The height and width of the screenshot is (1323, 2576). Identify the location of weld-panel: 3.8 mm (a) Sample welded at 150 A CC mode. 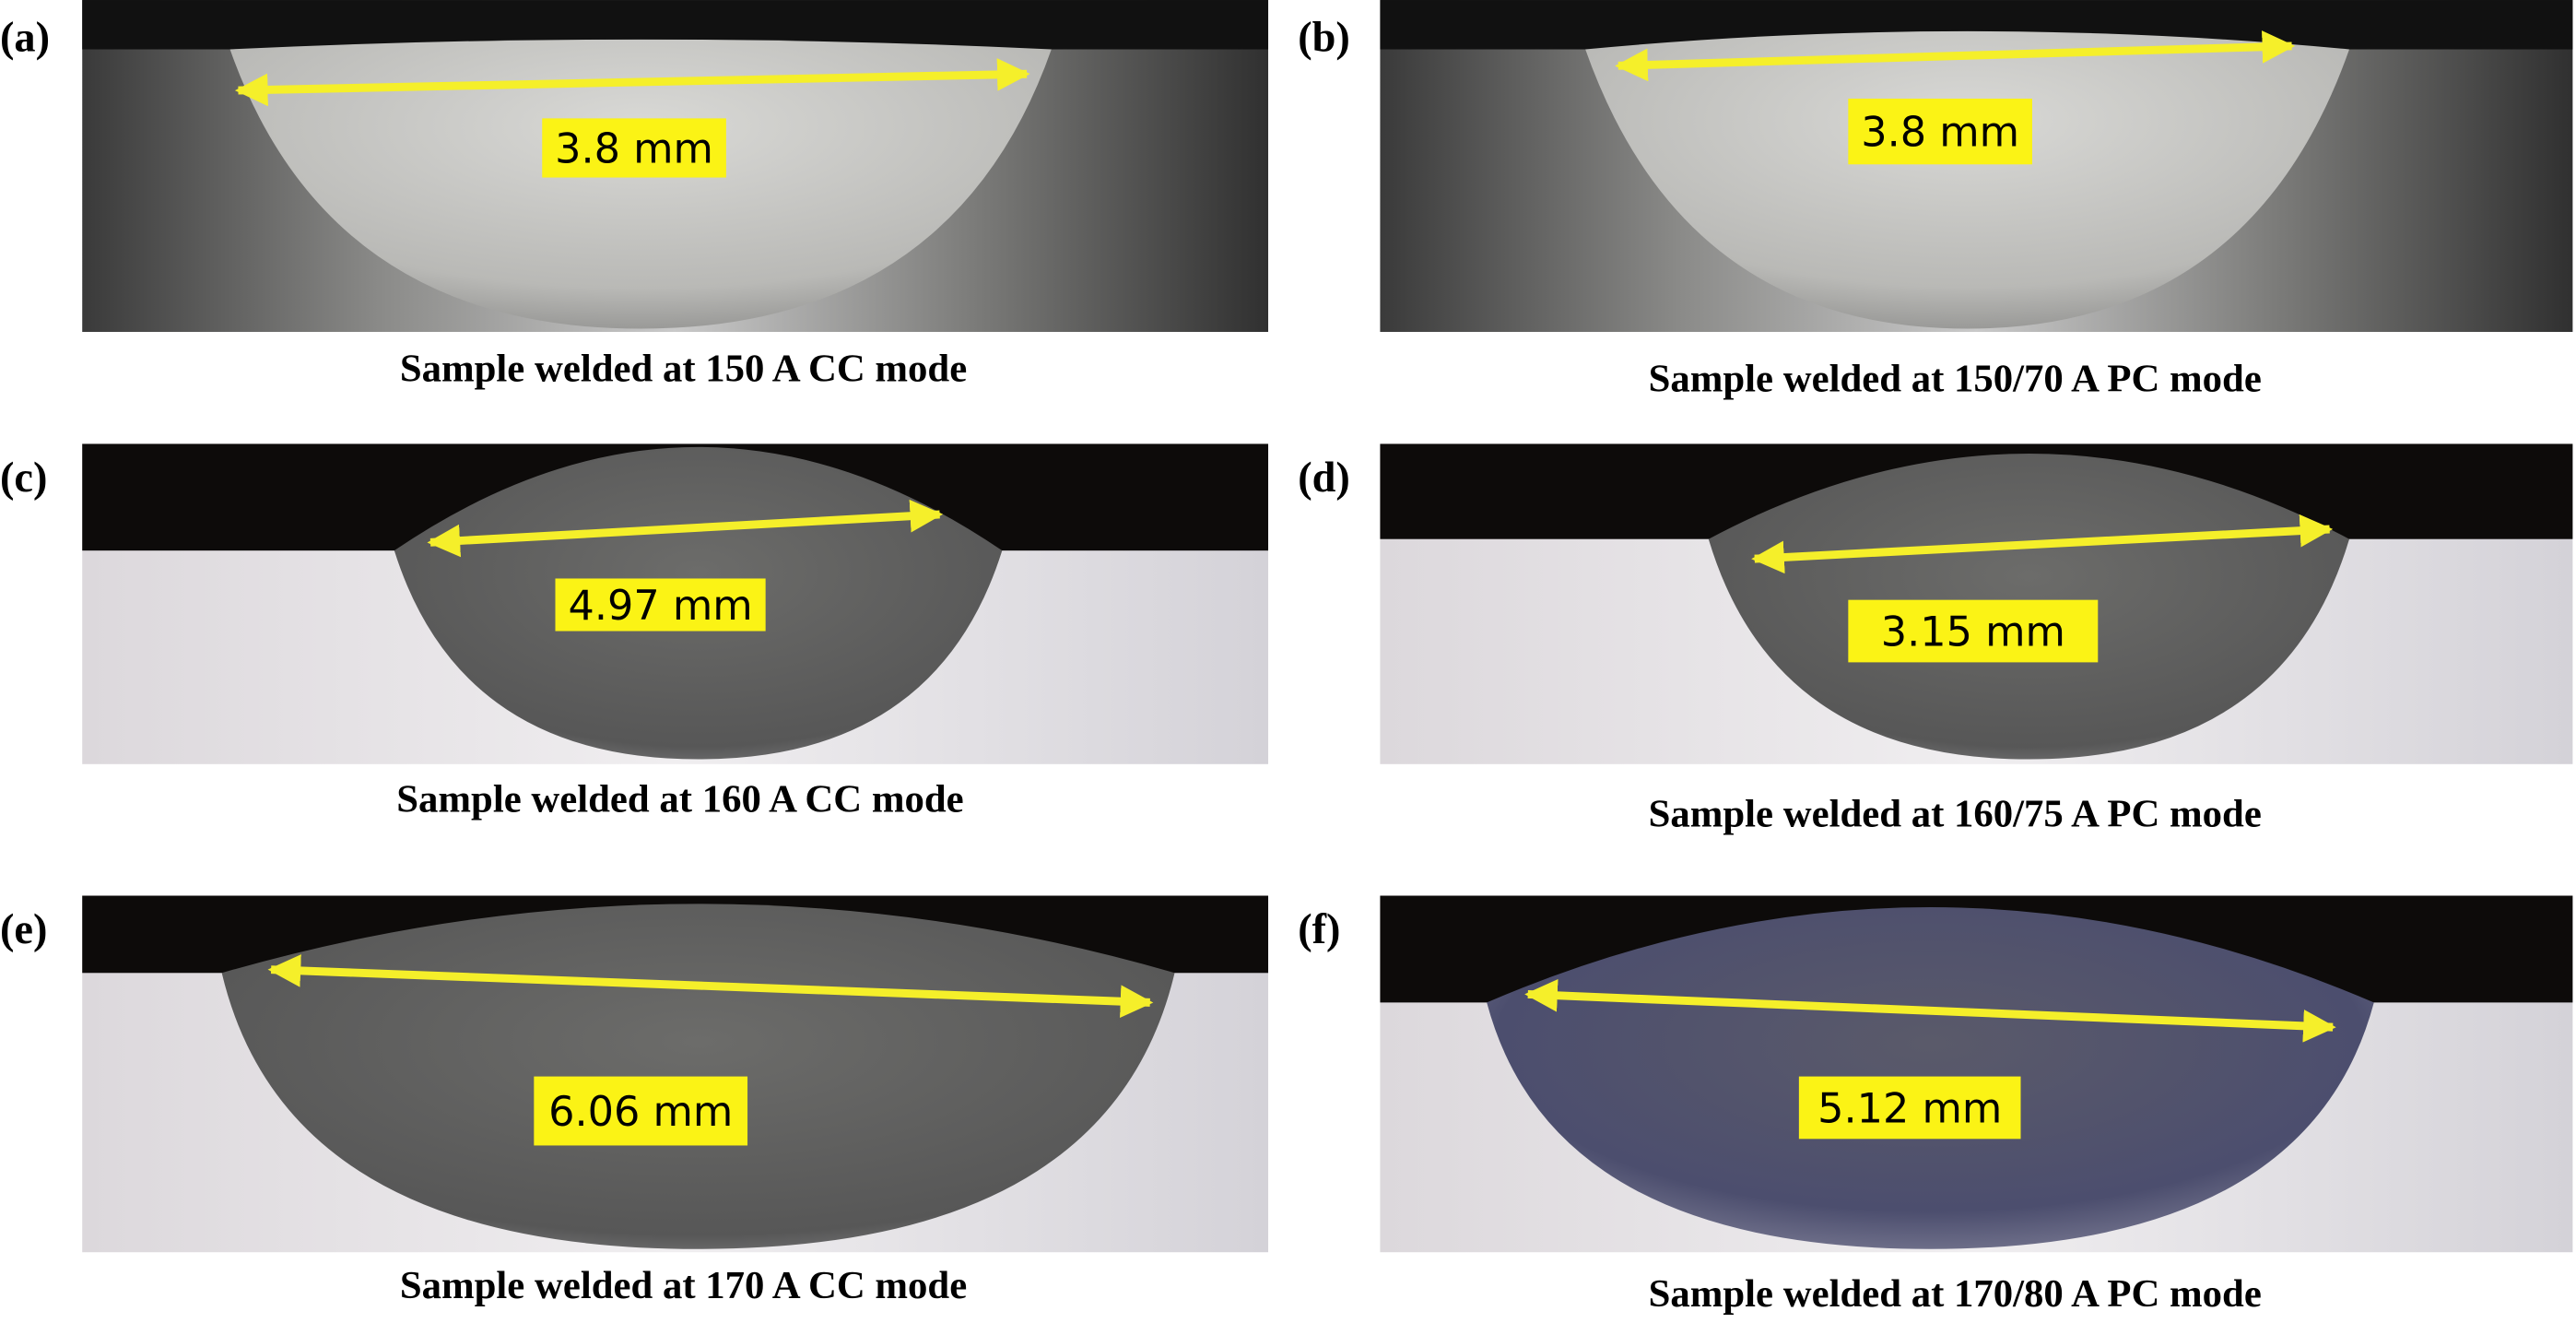
(634, 196).